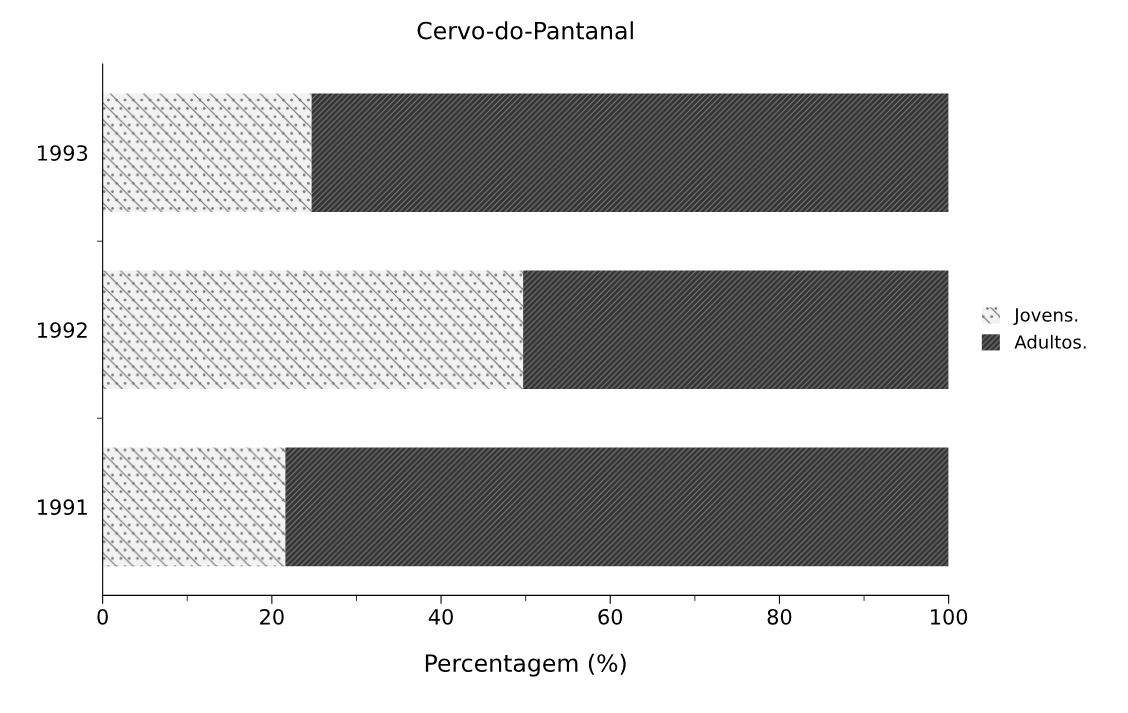 The image size is (1128, 713). Describe the element at coordinates (63, 153) in the screenshot. I see `y-tick-label: 1993` at that location.